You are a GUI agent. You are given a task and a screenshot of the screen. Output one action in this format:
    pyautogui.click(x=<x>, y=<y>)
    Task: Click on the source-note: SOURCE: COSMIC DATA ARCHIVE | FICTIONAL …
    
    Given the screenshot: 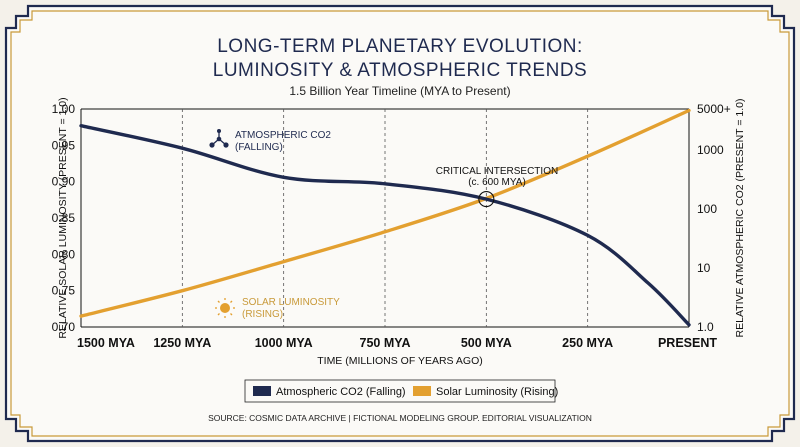 What is the action you would take?
    pyautogui.click(x=400, y=418)
    